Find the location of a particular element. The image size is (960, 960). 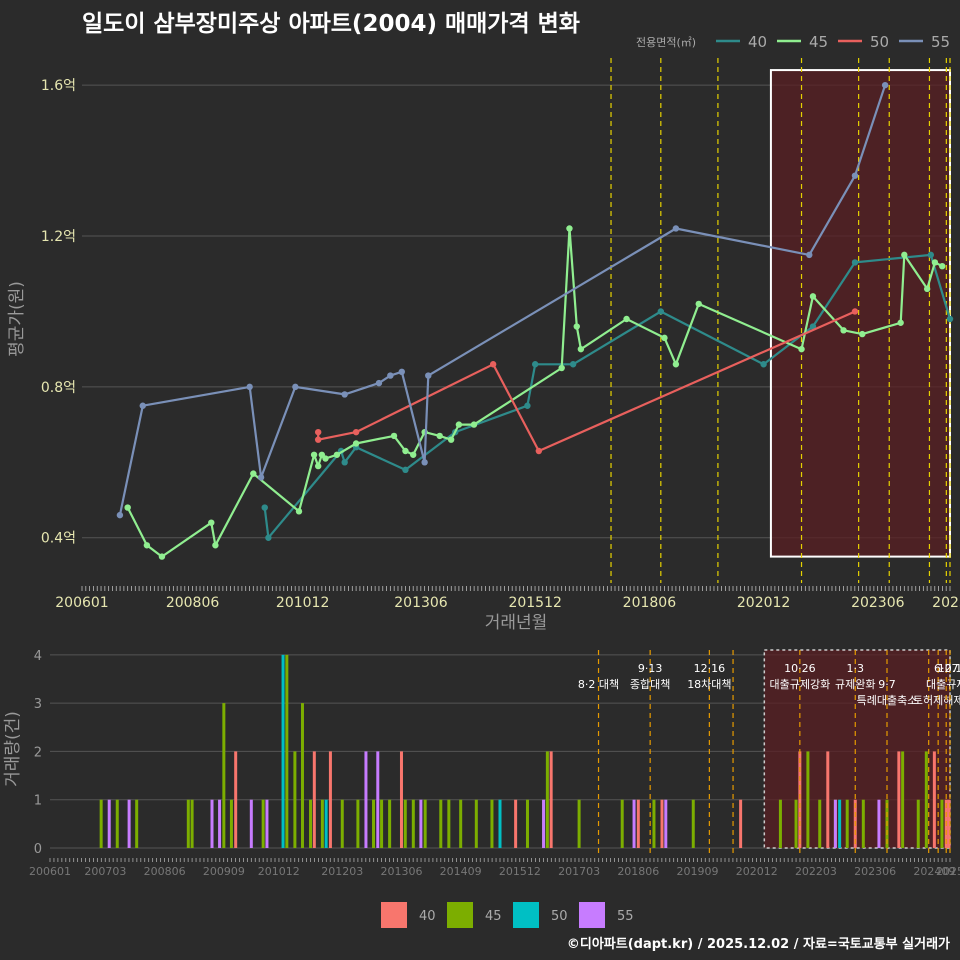

y-tick-label: 1 is located at coordinates (38, 801).